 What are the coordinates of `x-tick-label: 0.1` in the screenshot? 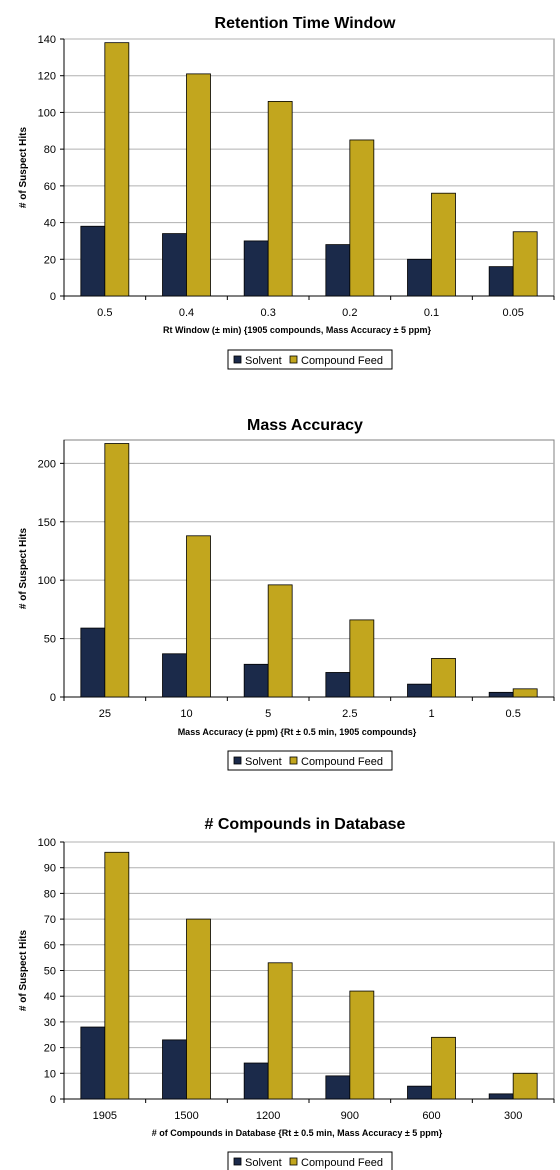 It's located at (431, 313).